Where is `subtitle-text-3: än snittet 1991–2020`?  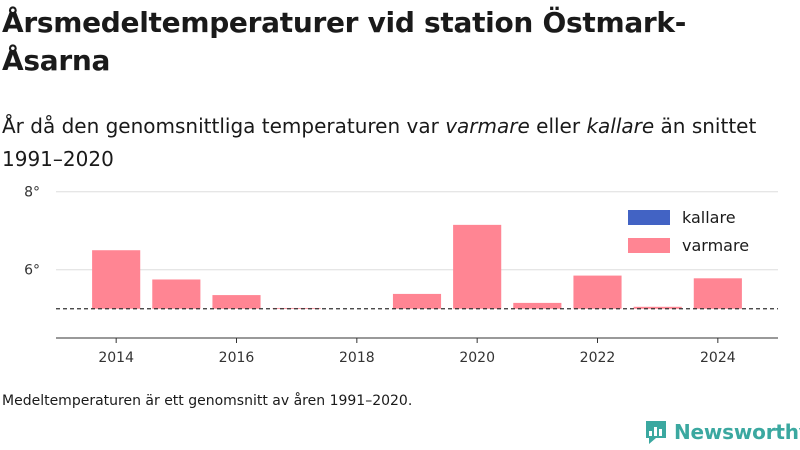 subtitle-text-3: än snittet 1991–2020 is located at coordinates (379, 142).